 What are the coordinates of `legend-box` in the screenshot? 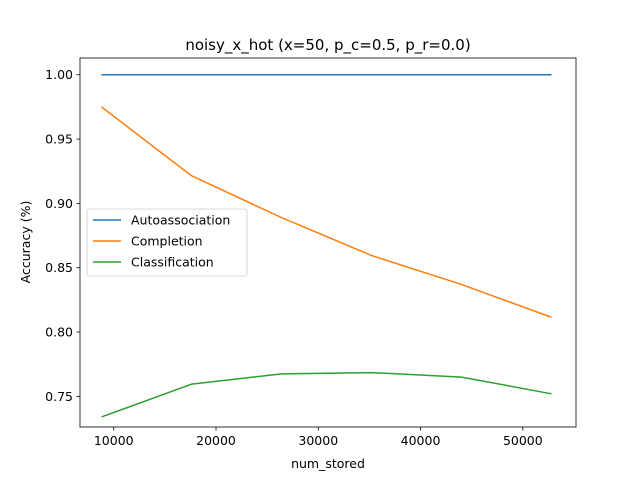 It's located at (167, 242).